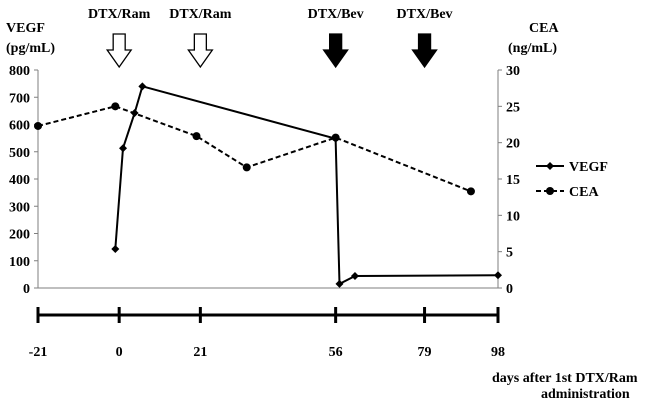  Describe the element at coordinates (270, 38) in the screenshot. I see `treatment-markers: DTX/Ram DTX/Ram DTX/Bev DTX/Bev` at that location.